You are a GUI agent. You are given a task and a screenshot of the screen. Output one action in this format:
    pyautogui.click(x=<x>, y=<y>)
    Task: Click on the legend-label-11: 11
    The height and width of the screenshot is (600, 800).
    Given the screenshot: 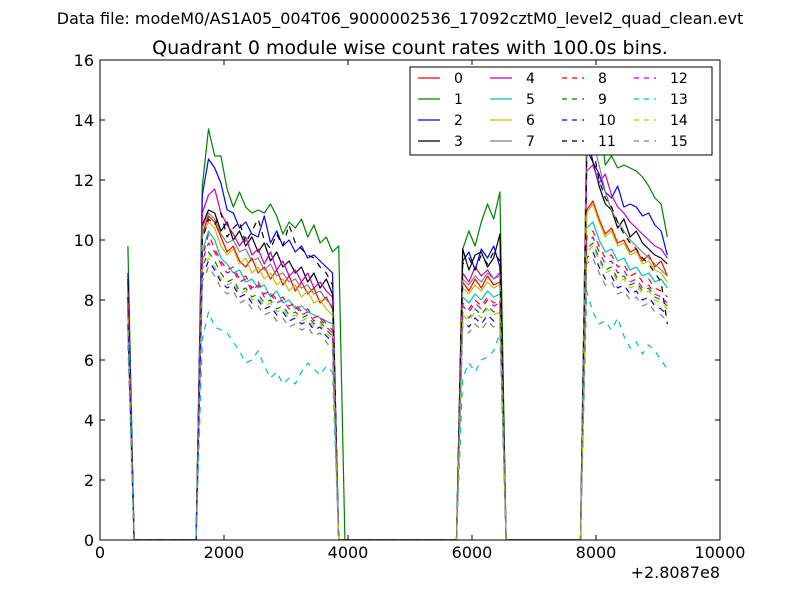 What is the action you would take?
    pyautogui.click(x=607, y=142)
    